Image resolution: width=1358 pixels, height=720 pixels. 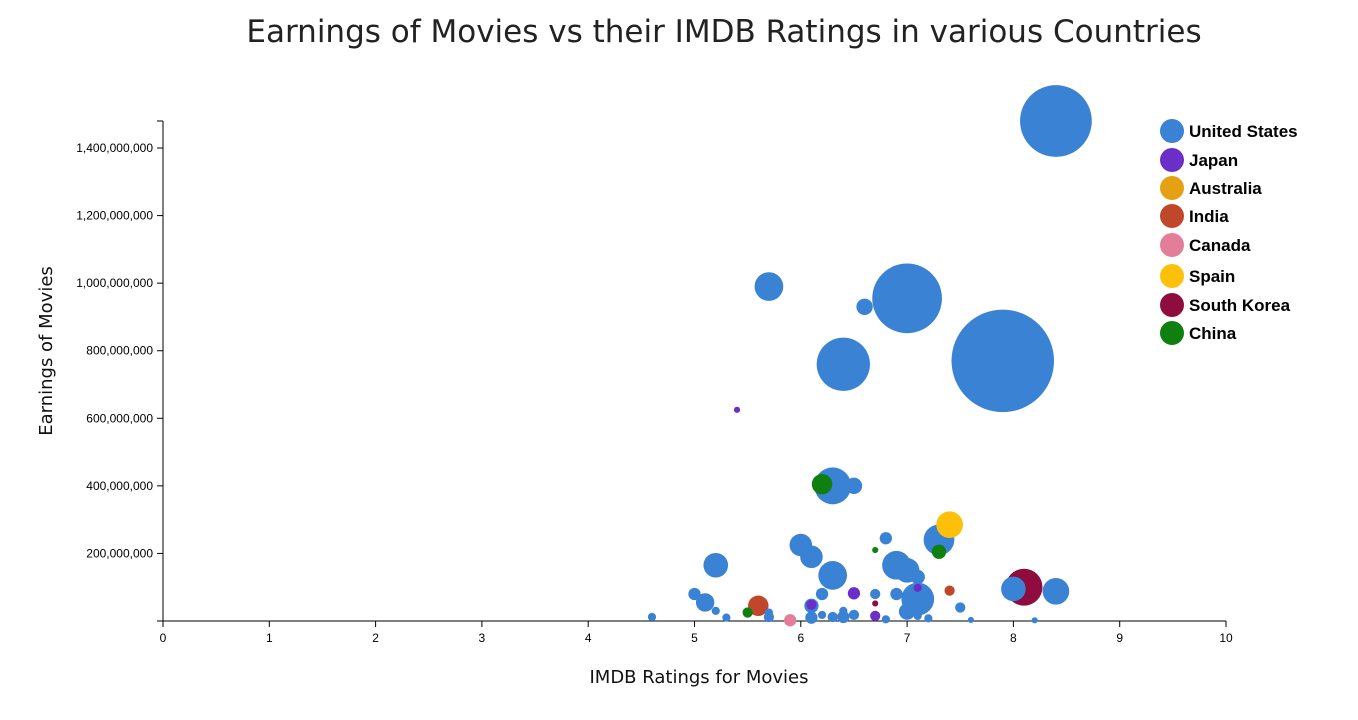 I want to click on legend-label: Spain, so click(x=1212, y=276).